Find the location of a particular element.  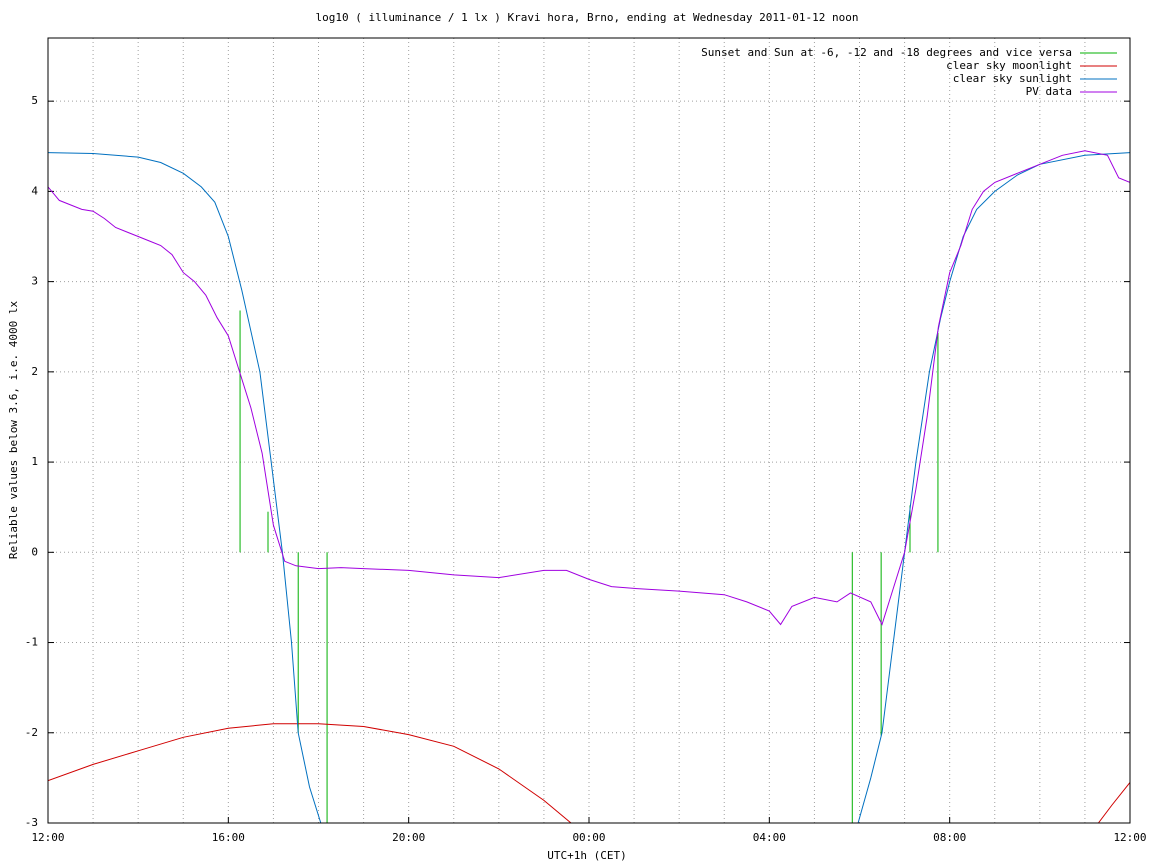

y-axis-label: Reliable values below 3.6, i.e. 4000 lx is located at coordinates (13, 429).